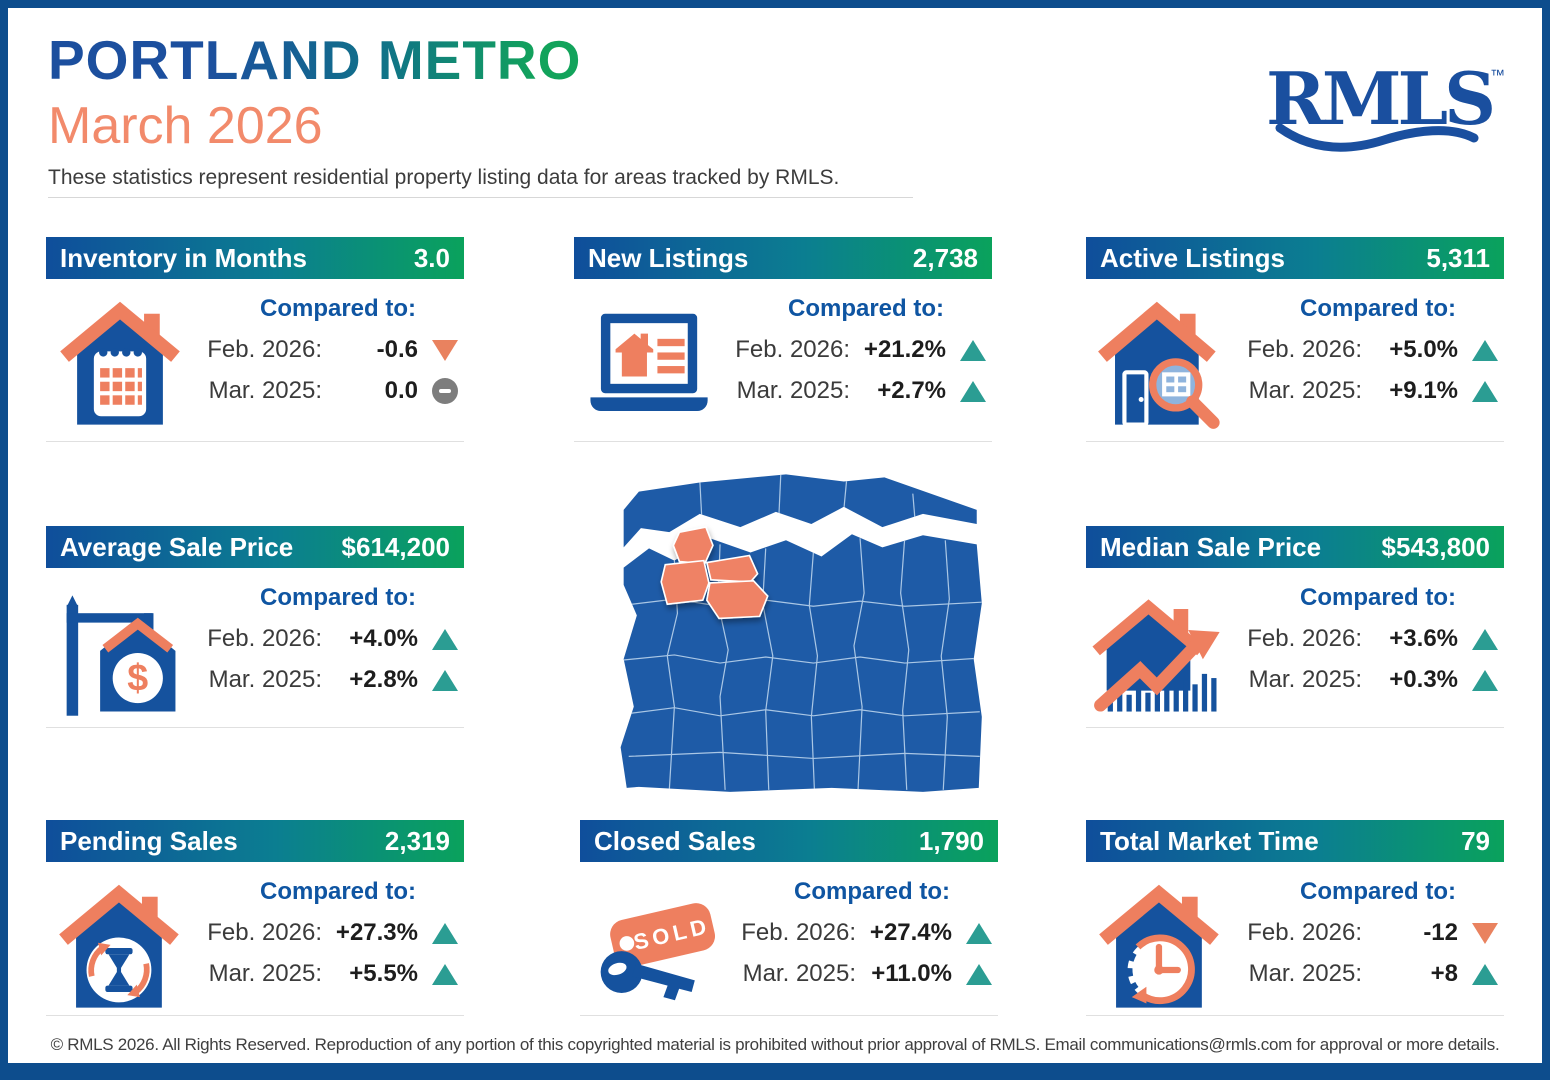 The image size is (1550, 1080). I want to click on svg-text: ™, so click(1497, 75).